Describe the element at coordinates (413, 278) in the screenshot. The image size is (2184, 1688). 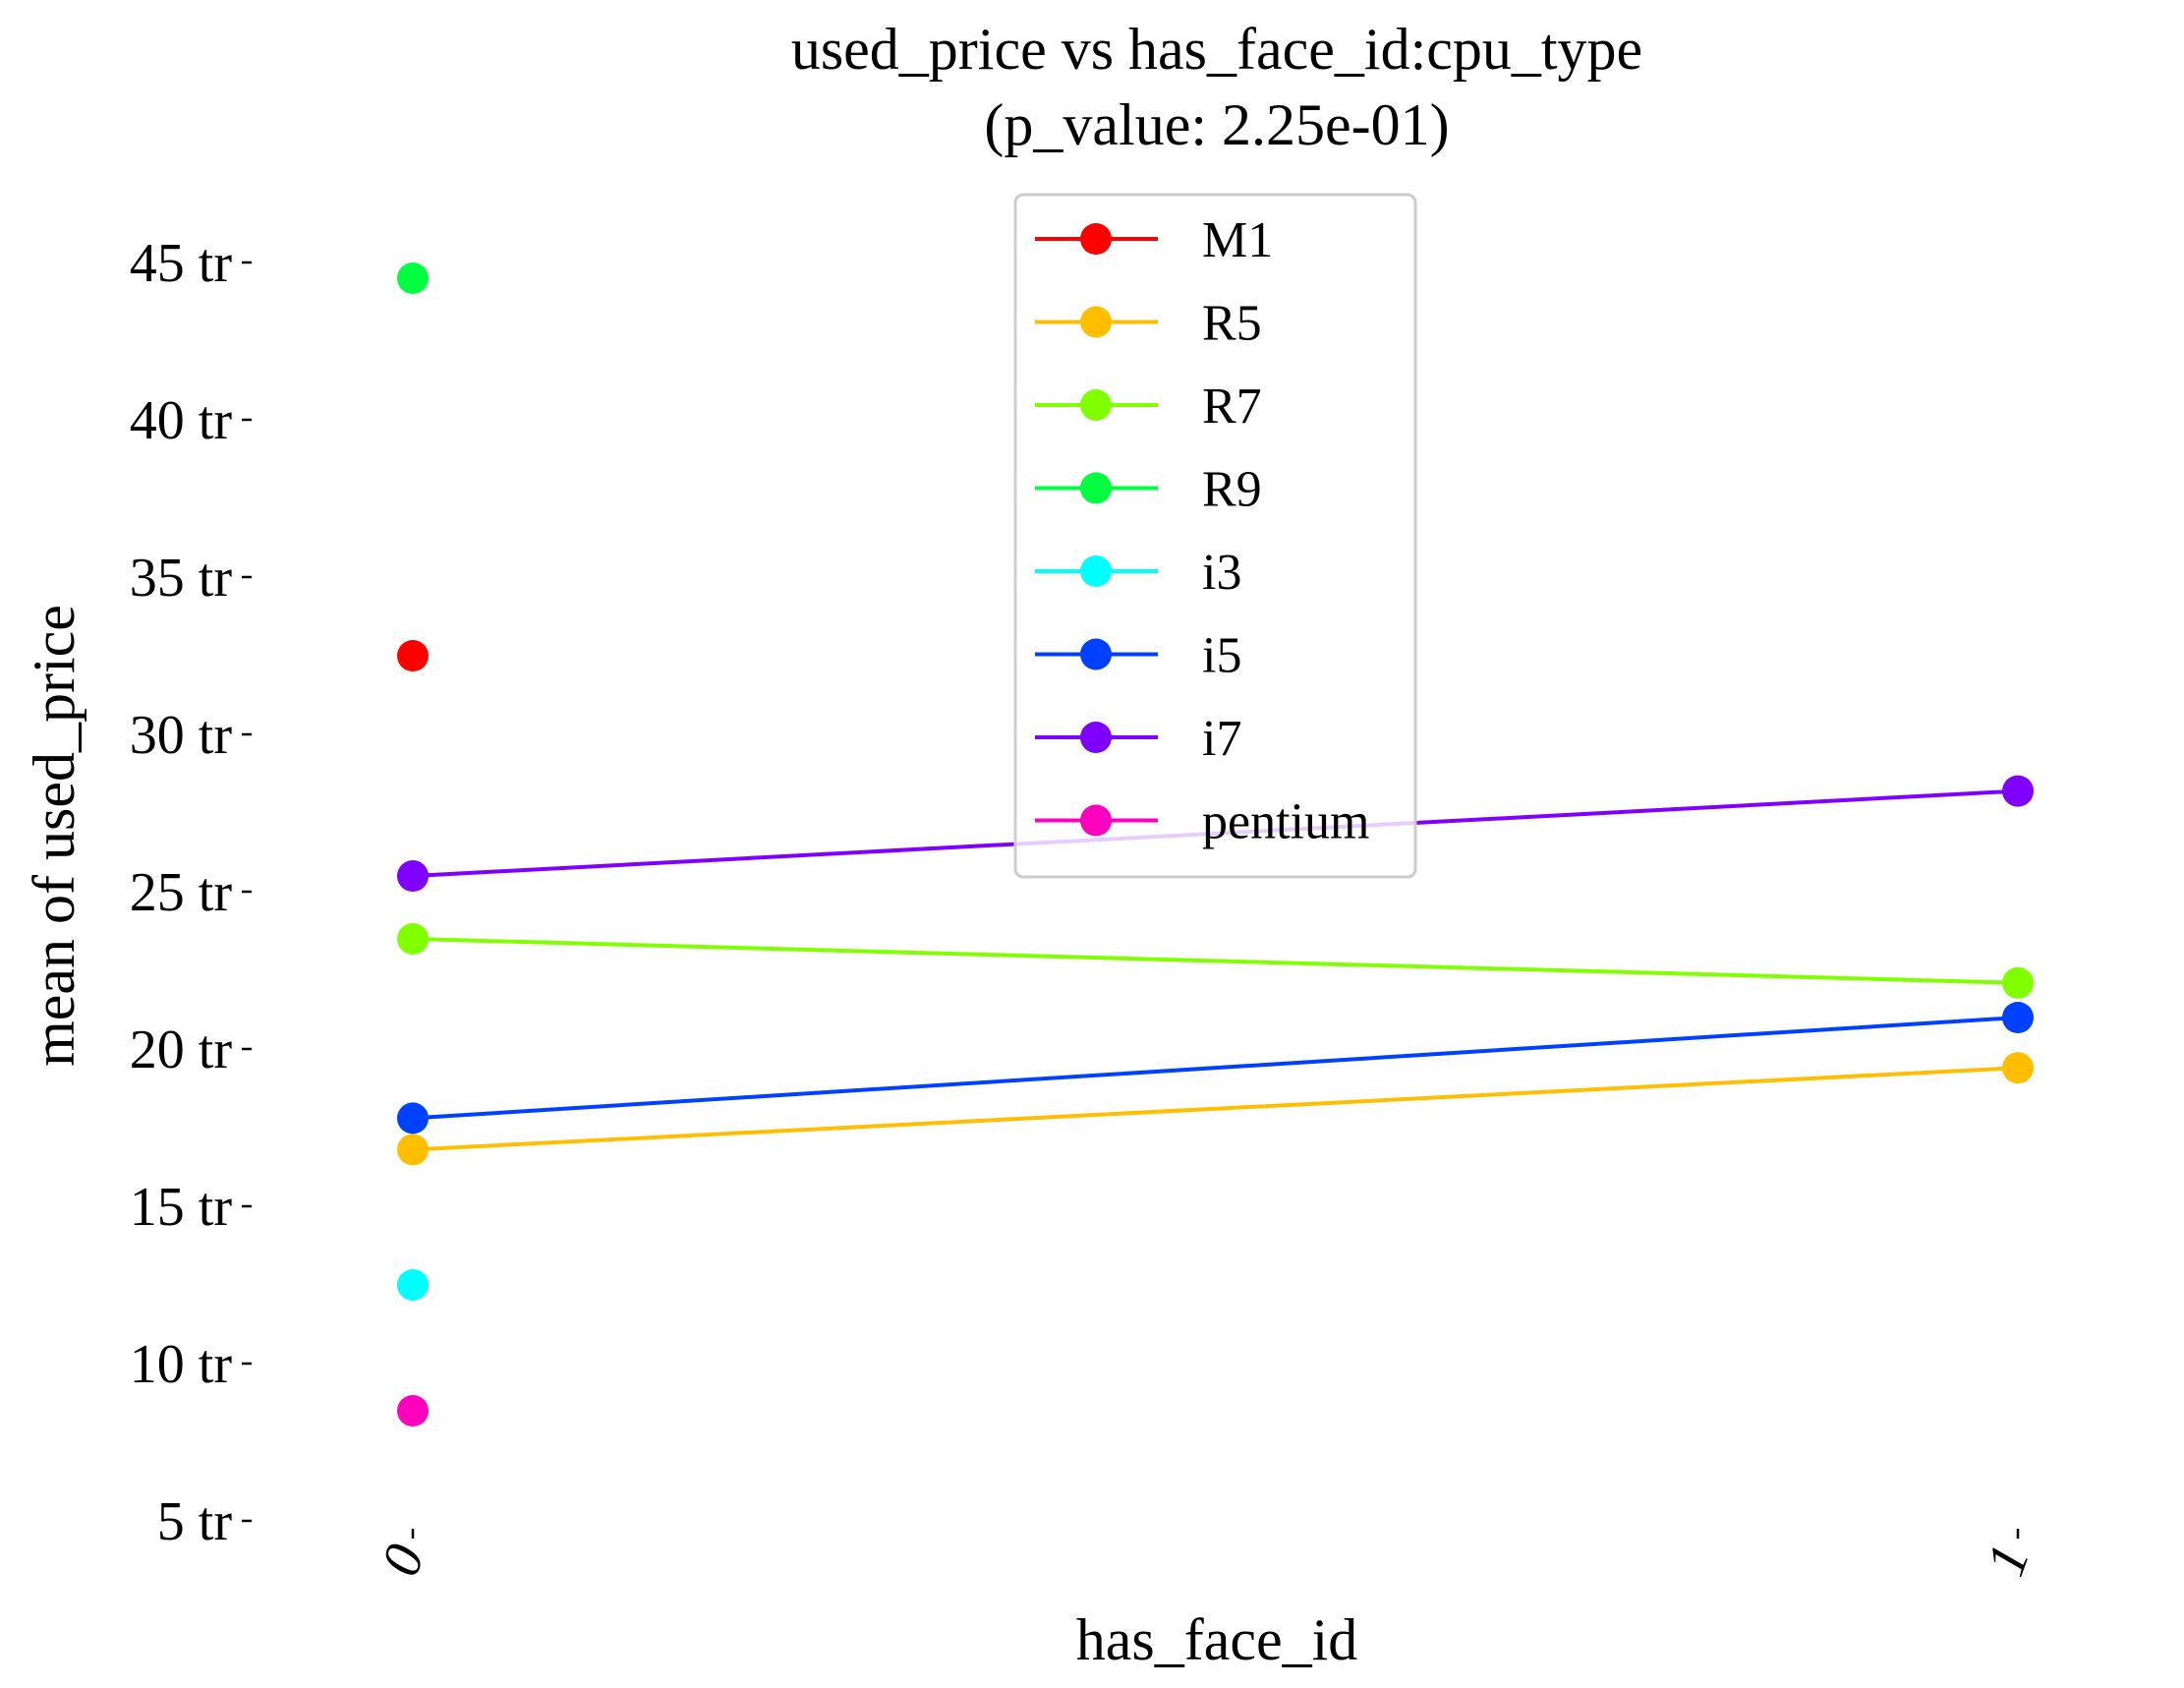
I see `data-point-R9` at that location.